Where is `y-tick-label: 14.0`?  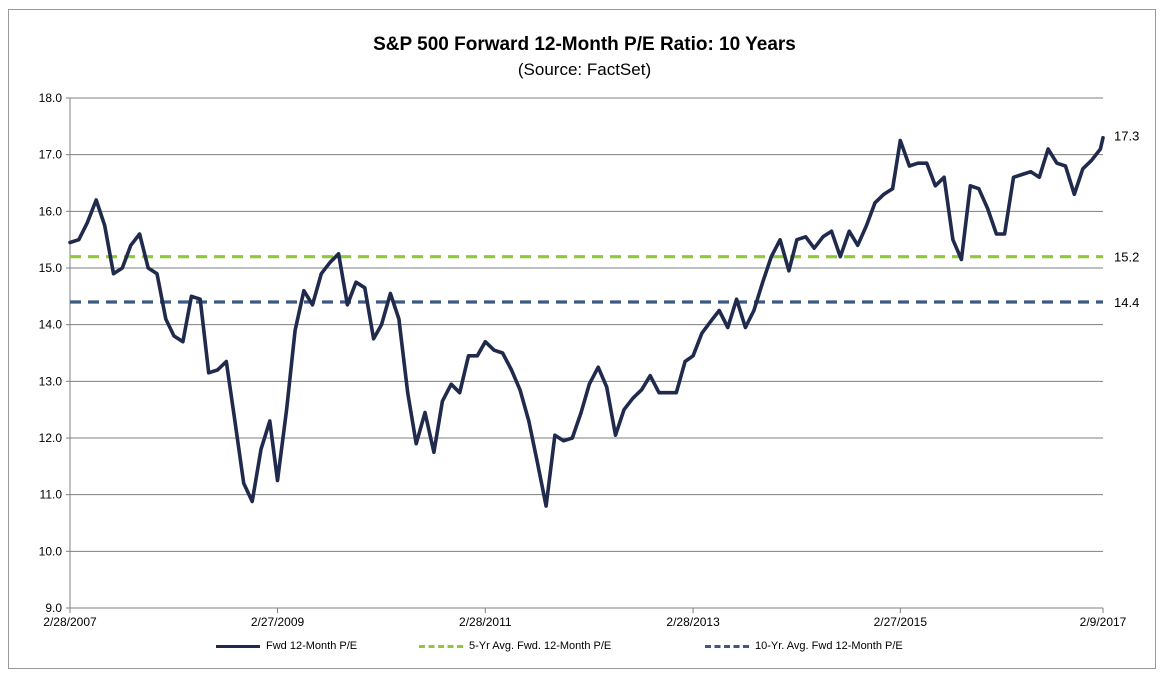 y-tick-label: 14.0 is located at coordinates (51, 325).